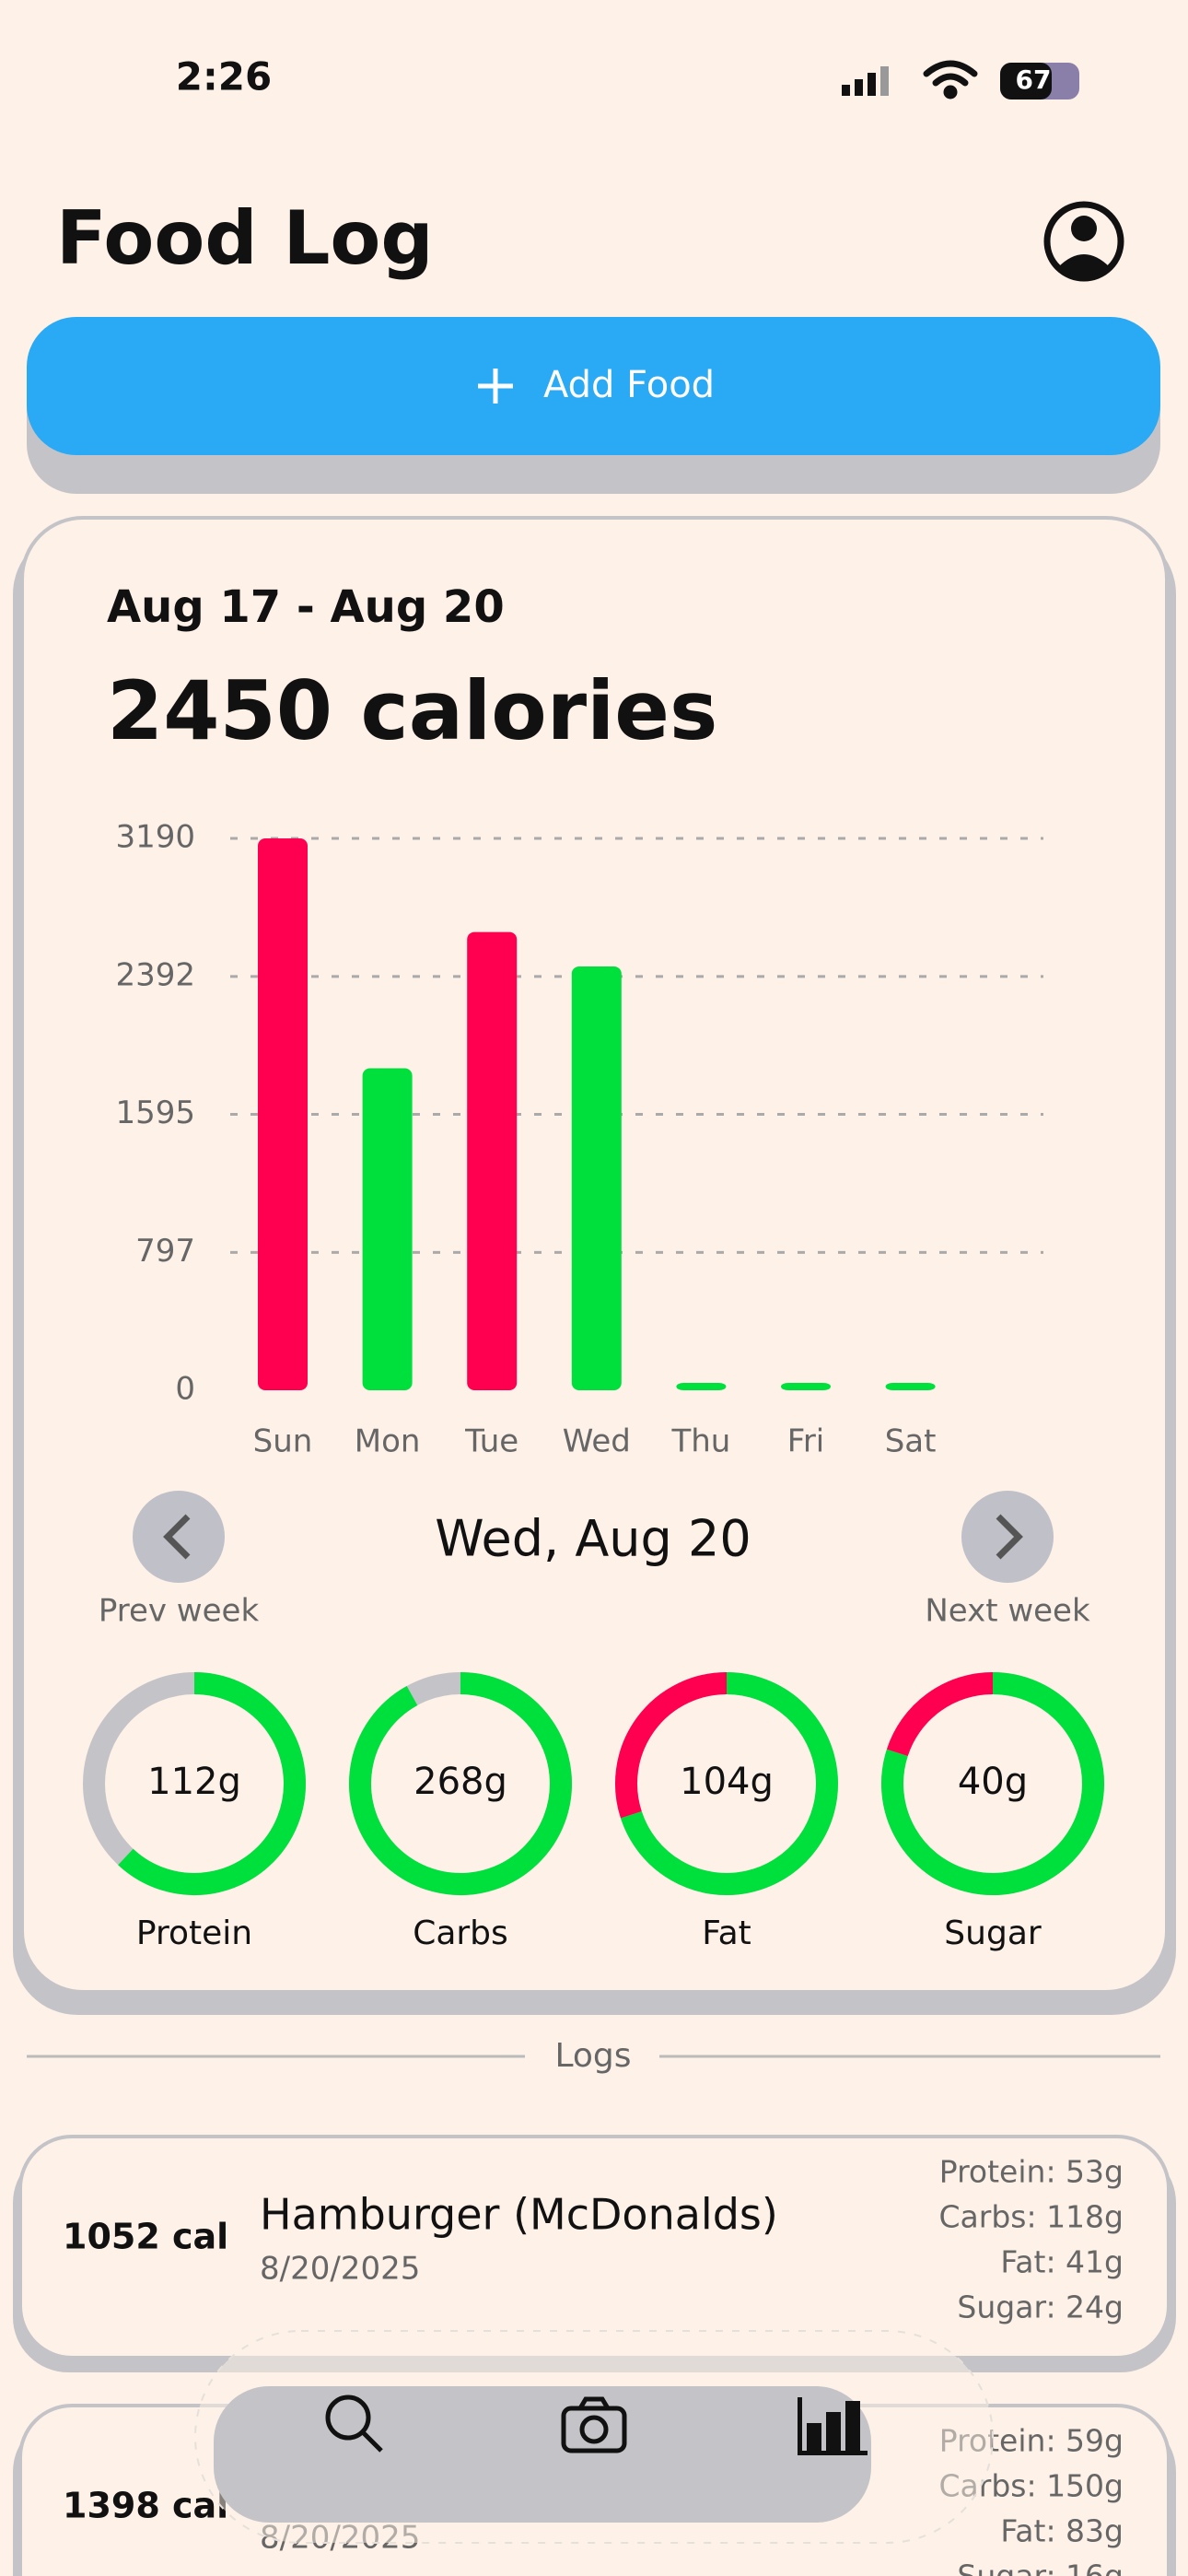 The height and width of the screenshot is (2576, 1188). Describe the element at coordinates (1040, 2307) in the screenshot. I see `log-macro: Sugar: 24g` at that location.